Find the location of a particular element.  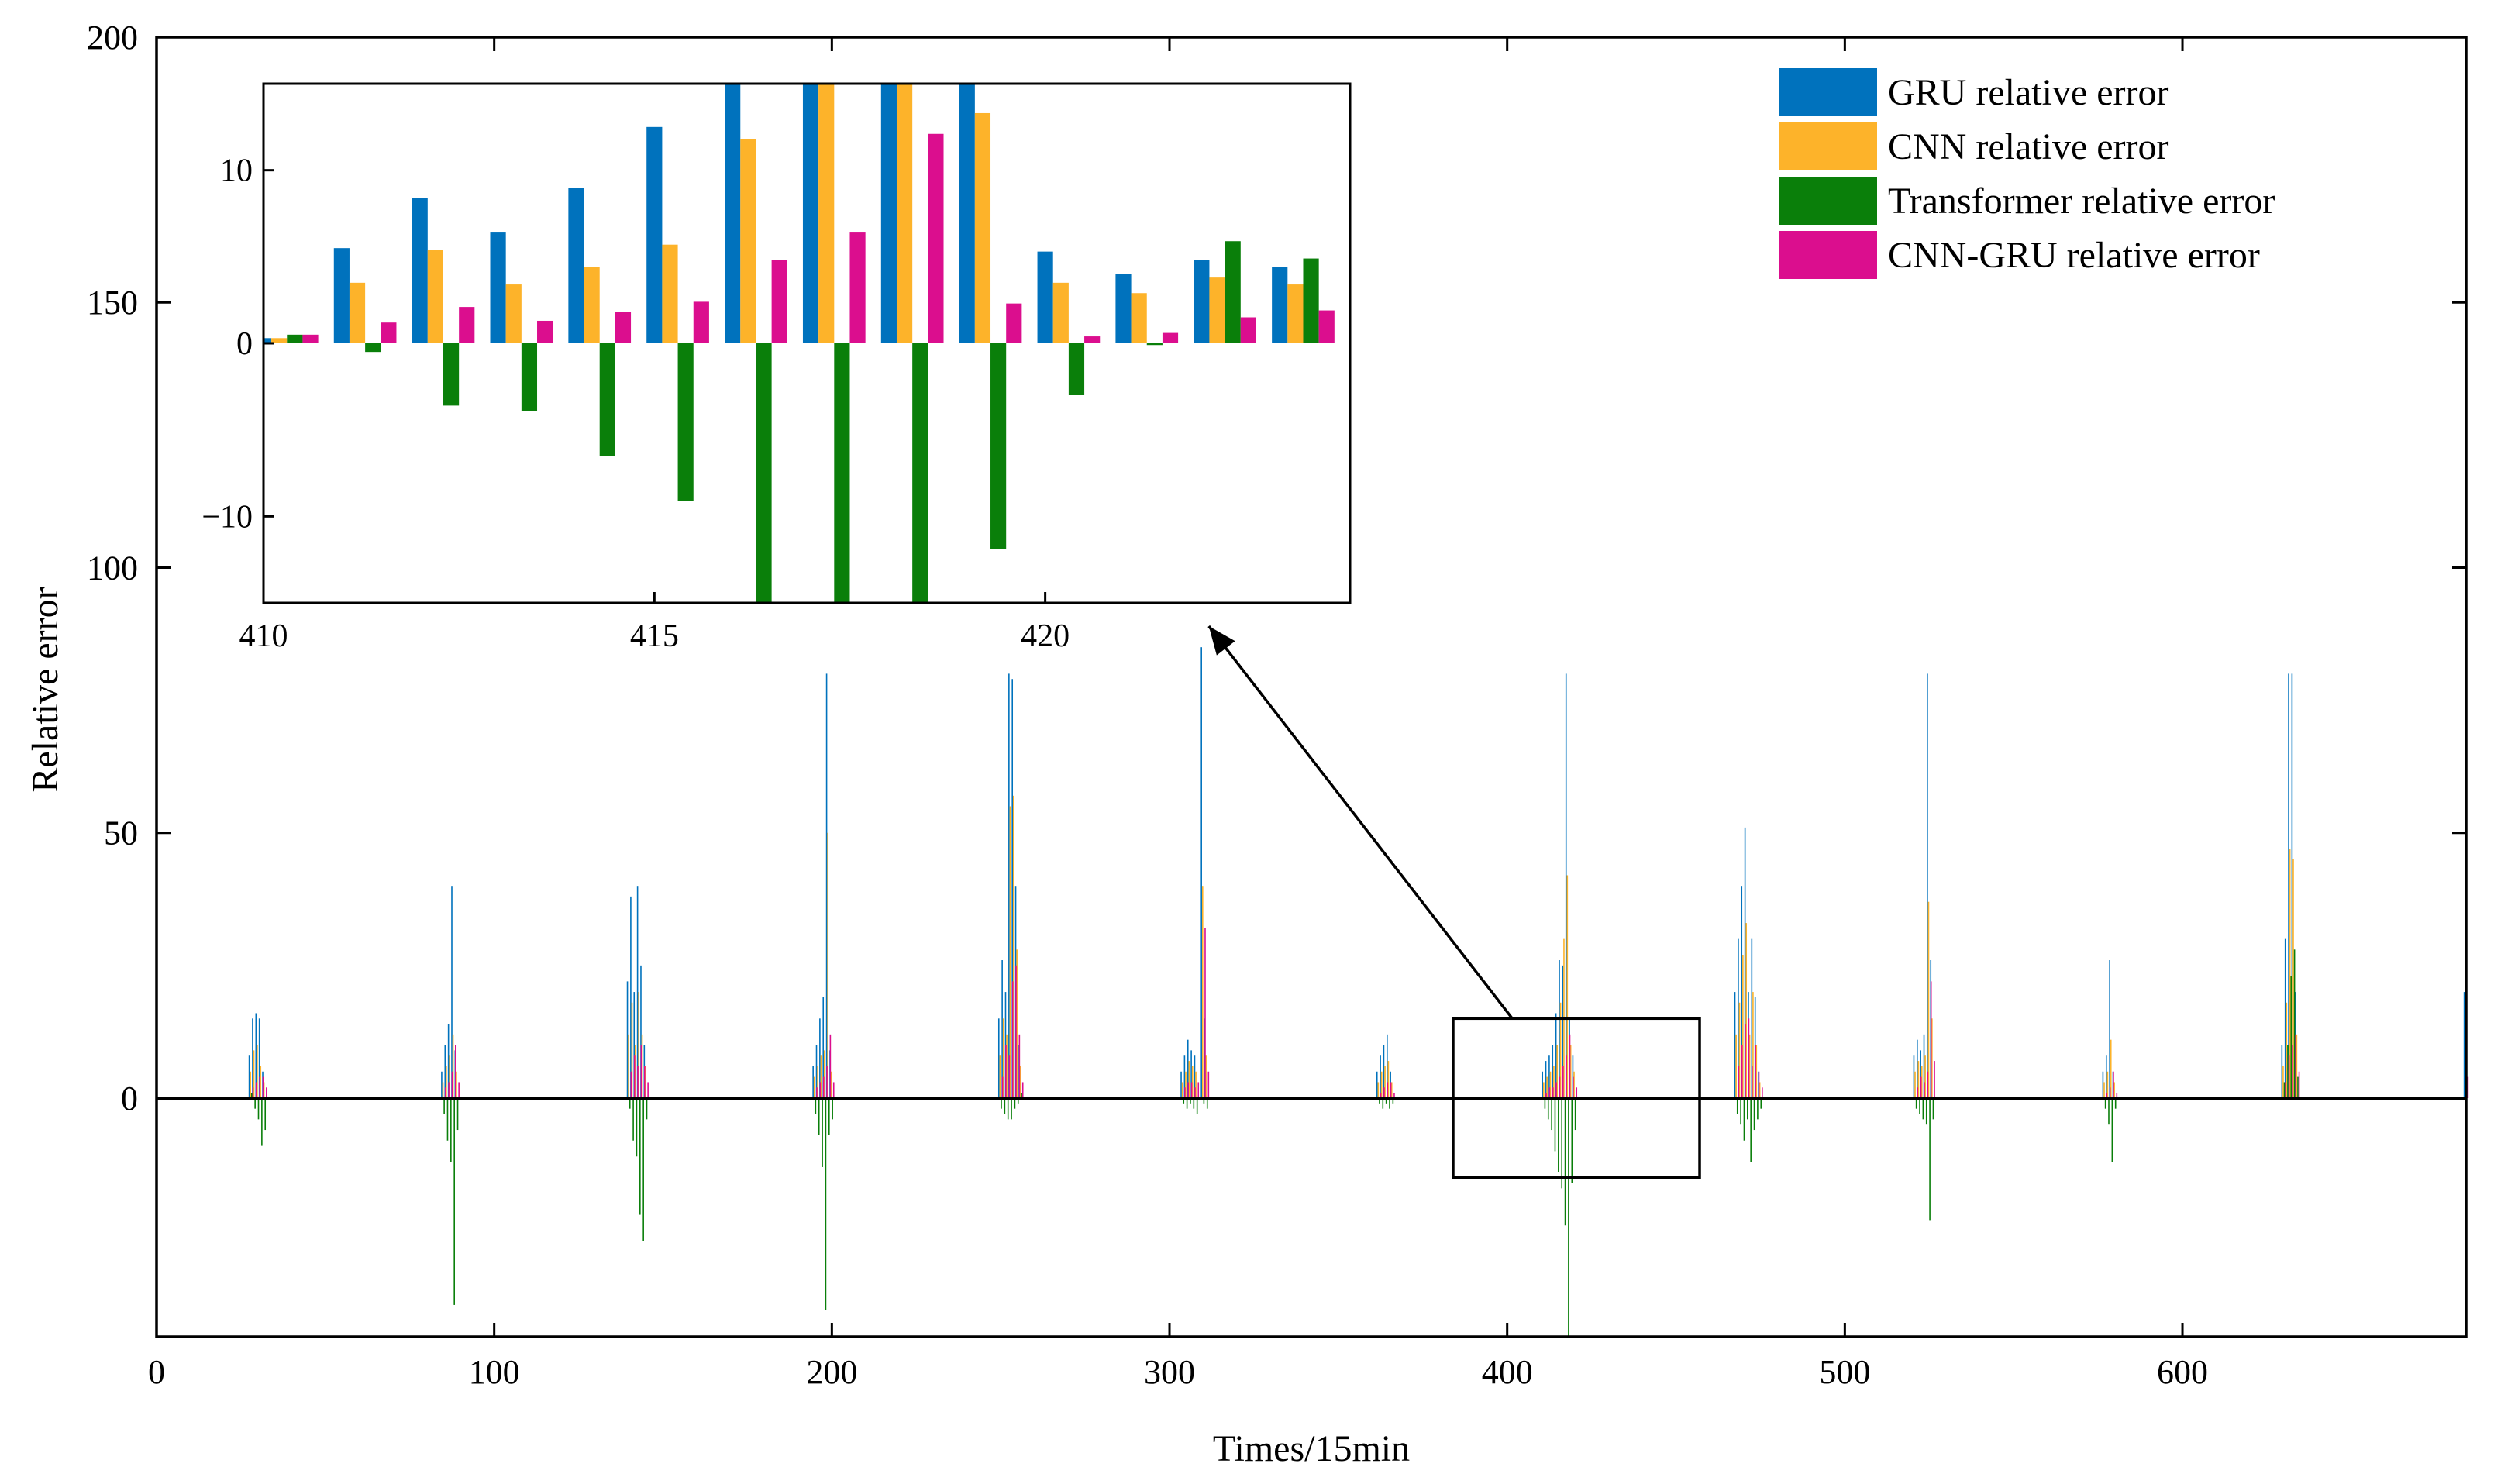

x-tick-label-1: 100 is located at coordinates (494, 1372).